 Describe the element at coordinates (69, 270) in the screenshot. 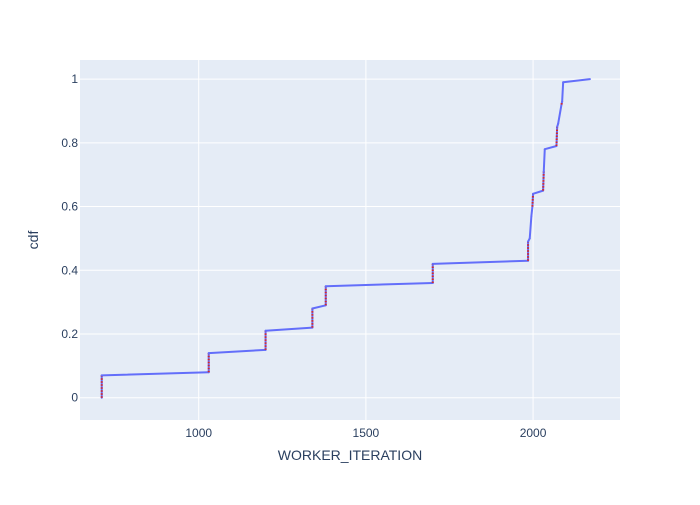

I see `y-tick-label: 0.4` at that location.